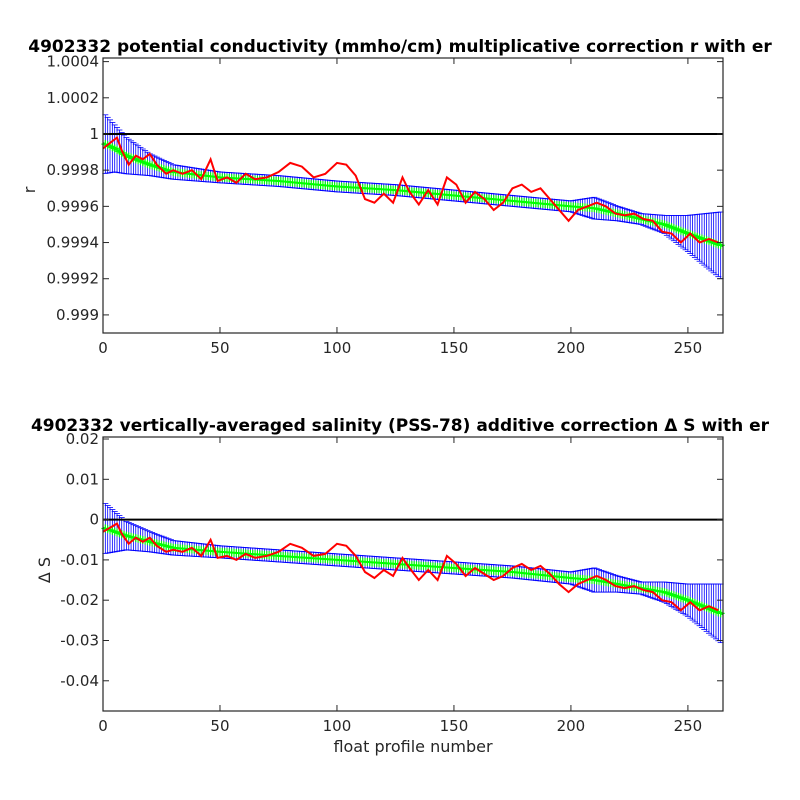 The image size is (800, 800). I want to click on y-tick-label: 0, so click(94, 520).